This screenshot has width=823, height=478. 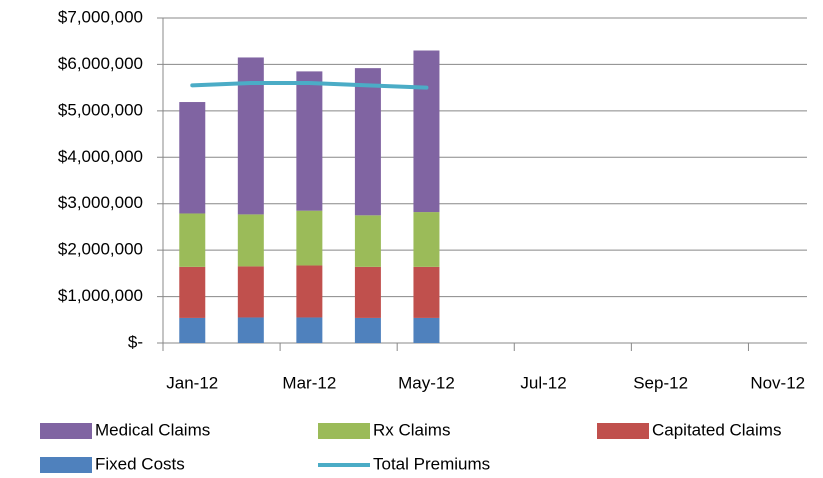 I want to click on legend-label: Capitated Claims, so click(x=716, y=429).